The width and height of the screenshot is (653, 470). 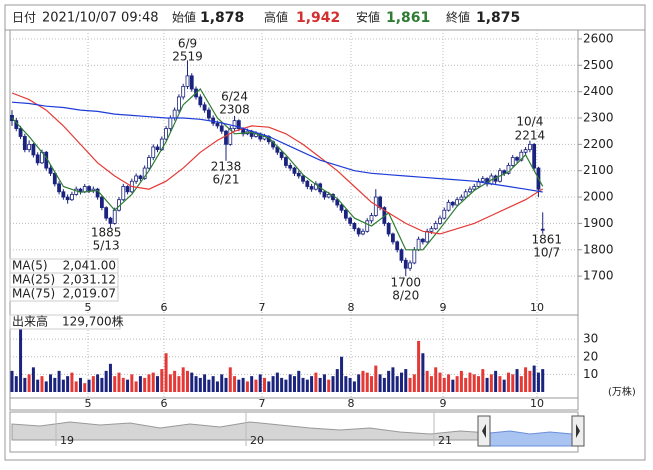 What do you see at coordinates (546, 253) in the screenshot?
I see `annotation-date: 10/7` at bounding box center [546, 253].